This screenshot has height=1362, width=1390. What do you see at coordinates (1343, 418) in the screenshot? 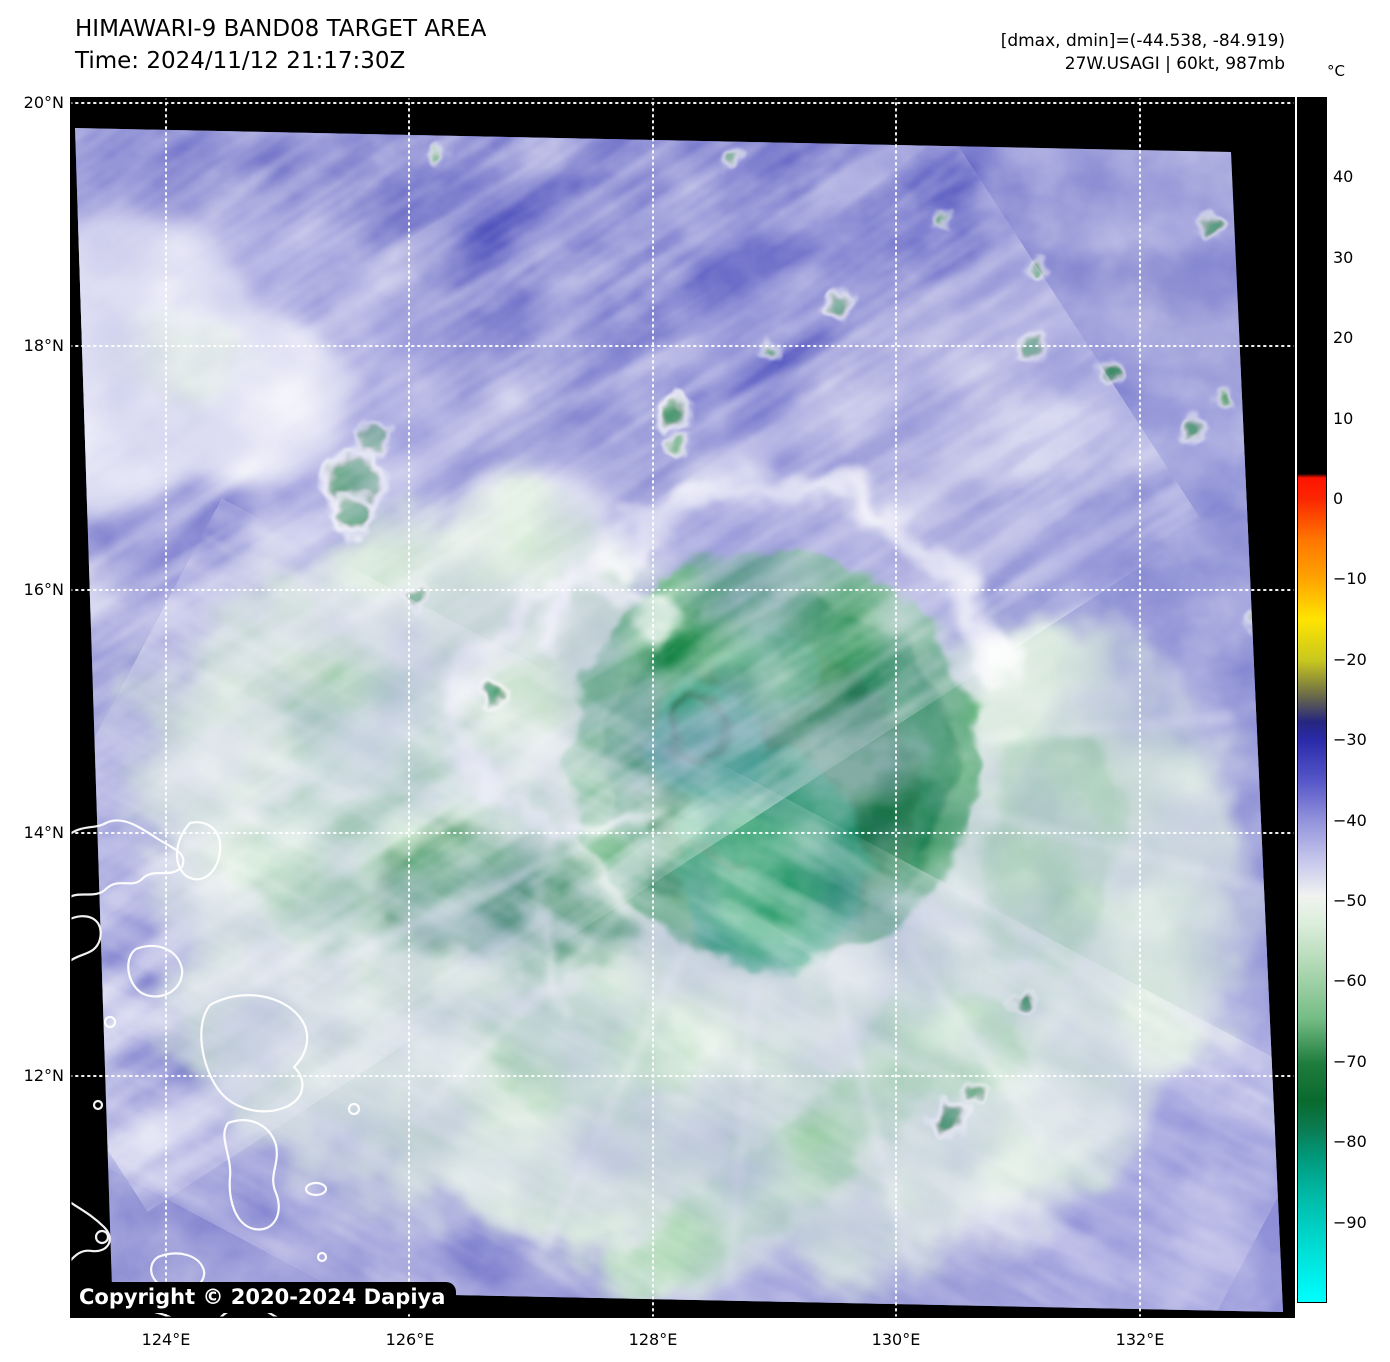
I see `colorbar-tick-label: 10` at bounding box center [1343, 418].